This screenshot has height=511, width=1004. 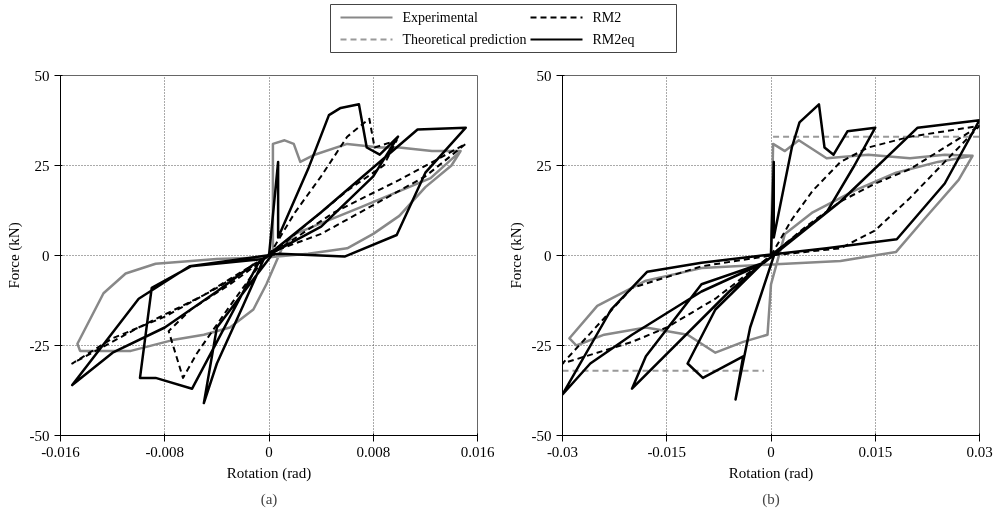 What do you see at coordinates (269, 499) in the screenshot?
I see `text: (a)` at bounding box center [269, 499].